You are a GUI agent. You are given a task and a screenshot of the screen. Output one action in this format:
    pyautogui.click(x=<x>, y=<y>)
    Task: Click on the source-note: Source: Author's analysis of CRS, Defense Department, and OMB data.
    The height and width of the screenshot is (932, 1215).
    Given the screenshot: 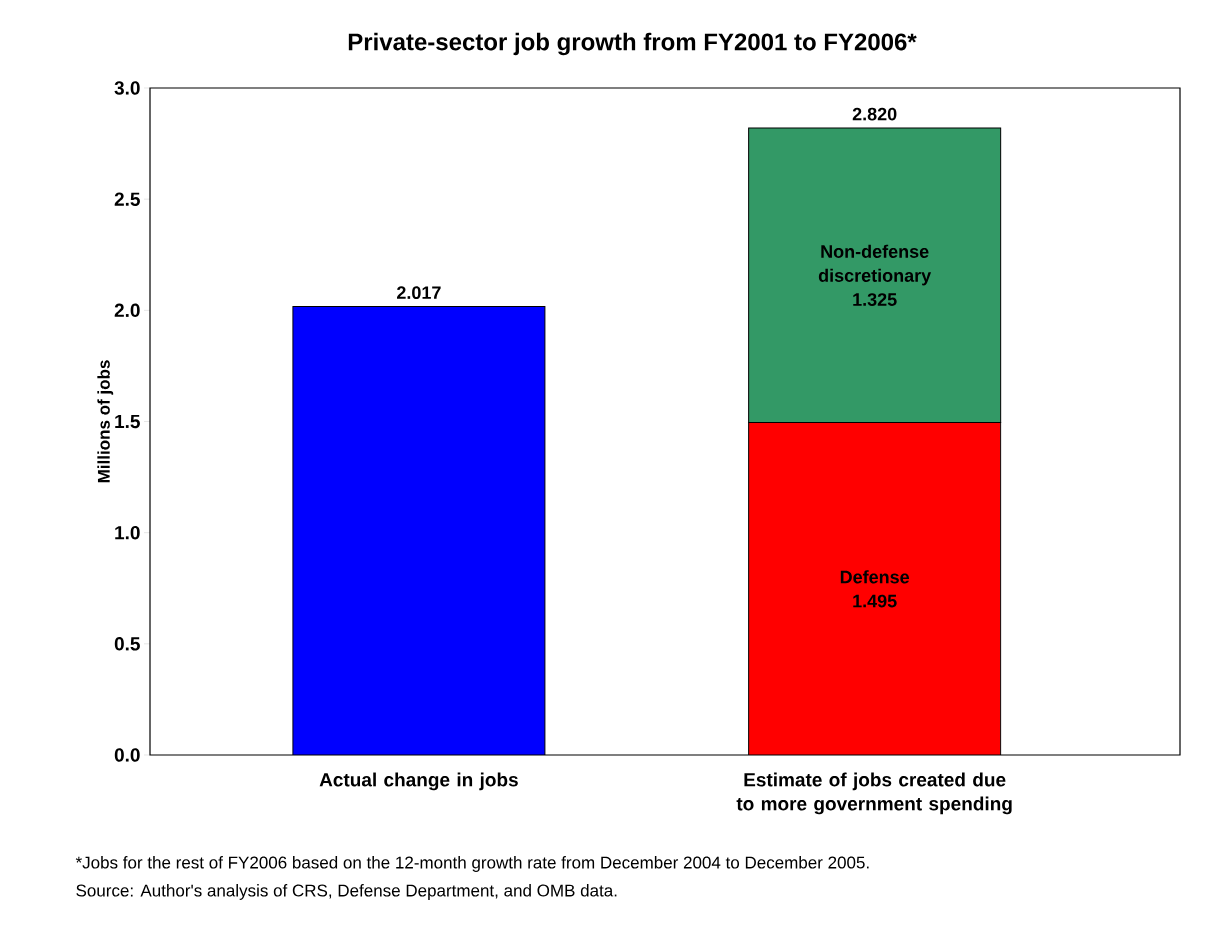 What is the action you would take?
    pyautogui.click(x=346, y=892)
    